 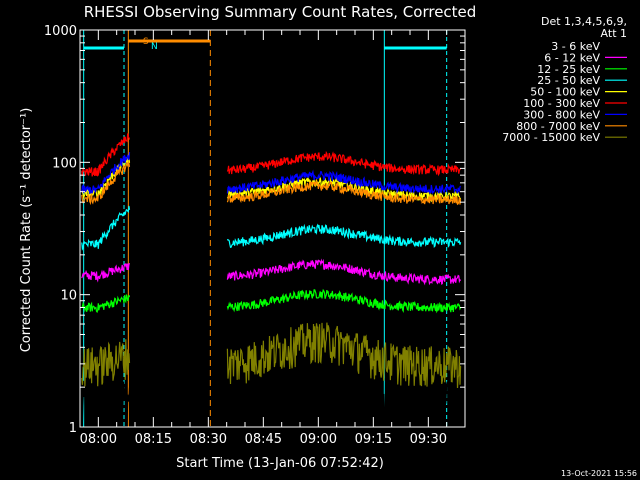 What do you see at coordinates (561, 103) in the screenshot?
I see `legend-label: 100 - 300 keV` at bounding box center [561, 103].